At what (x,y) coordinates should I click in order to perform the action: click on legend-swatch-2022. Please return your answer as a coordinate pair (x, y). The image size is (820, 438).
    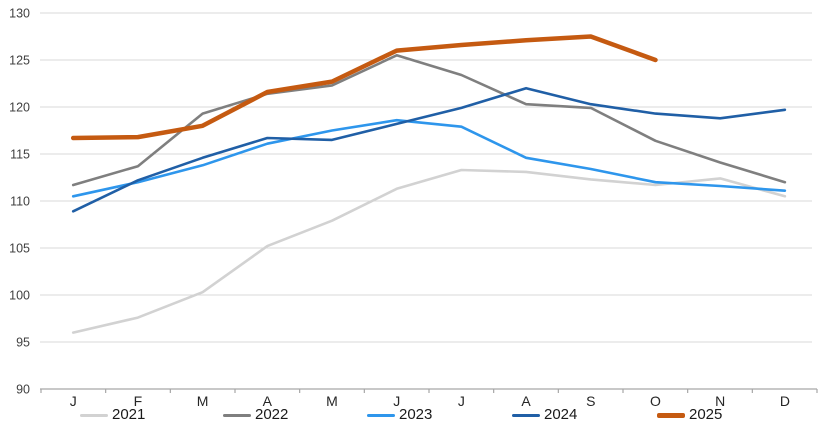
    Looking at the image, I should click on (237, 415).